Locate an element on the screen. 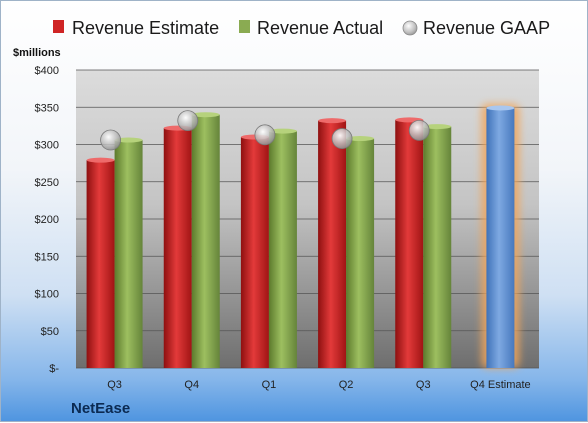 Image resolution: width=588 pixels, height=423 pixels. bar-q4-estimate is located at coordinates (500, 238).